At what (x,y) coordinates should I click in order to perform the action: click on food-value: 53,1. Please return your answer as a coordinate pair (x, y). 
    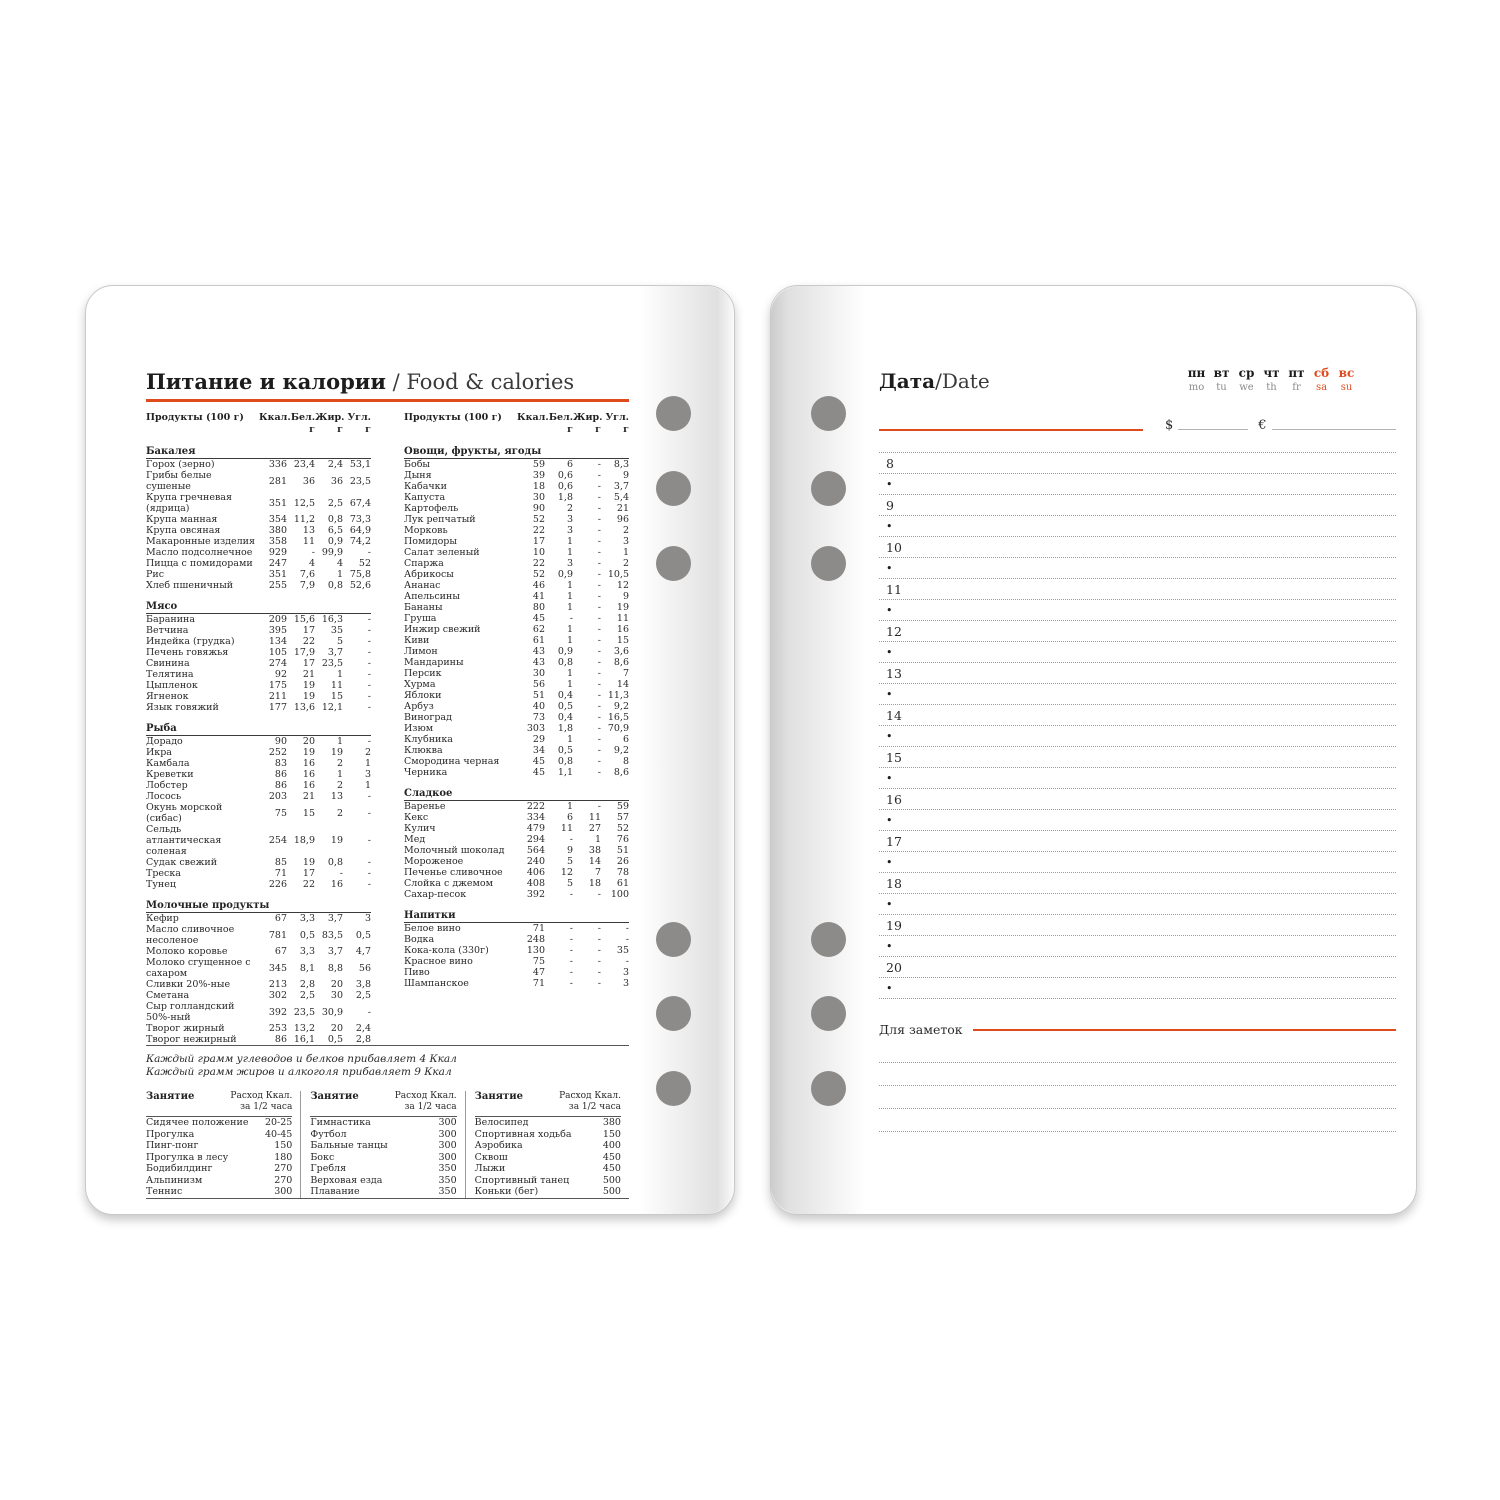
    Looking at the image, I should click on (360, 464).